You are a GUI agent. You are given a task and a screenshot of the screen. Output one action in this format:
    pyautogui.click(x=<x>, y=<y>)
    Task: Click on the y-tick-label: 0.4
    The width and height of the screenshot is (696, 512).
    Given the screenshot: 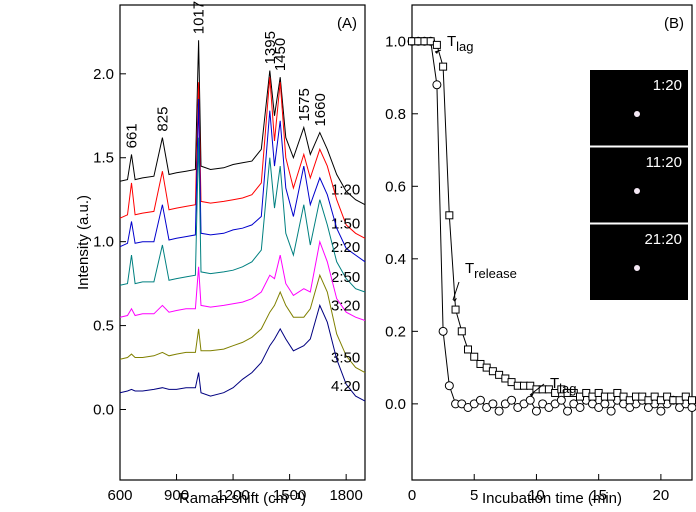 What is the action you would take?
    pyautogui.click(x=395, y=259)
    